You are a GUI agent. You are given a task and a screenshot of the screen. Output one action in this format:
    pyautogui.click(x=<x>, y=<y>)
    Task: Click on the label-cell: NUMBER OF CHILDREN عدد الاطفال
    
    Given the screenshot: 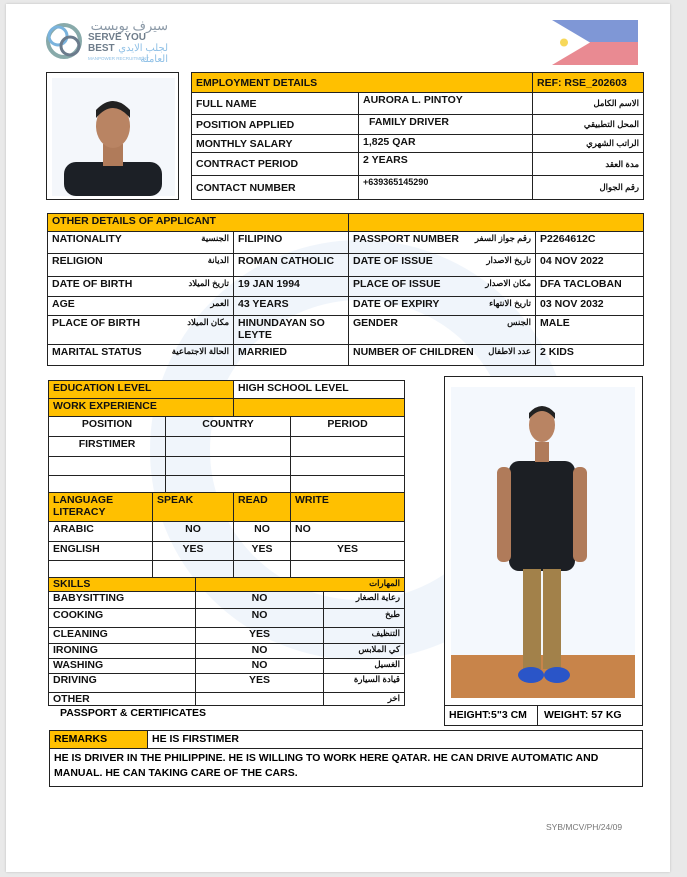 What is the action you would take?
    pyautogui.click(x=442, y=355)
    